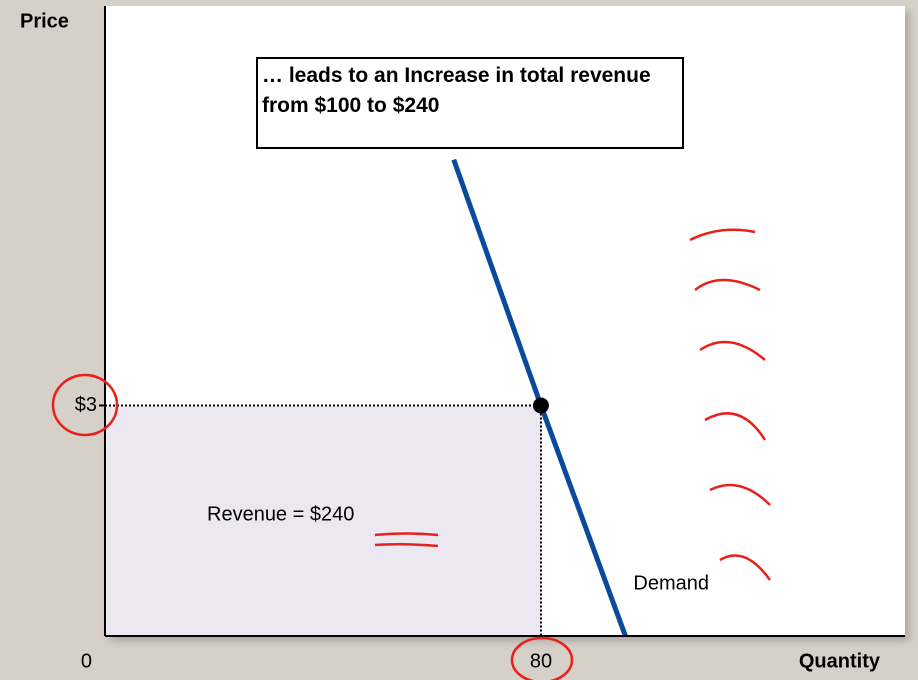 This screenshot has height=680, width=918. Describe the element at coordinates (840, 661) in the screenshot. I see `x-axis-label: Quantity` at that location.